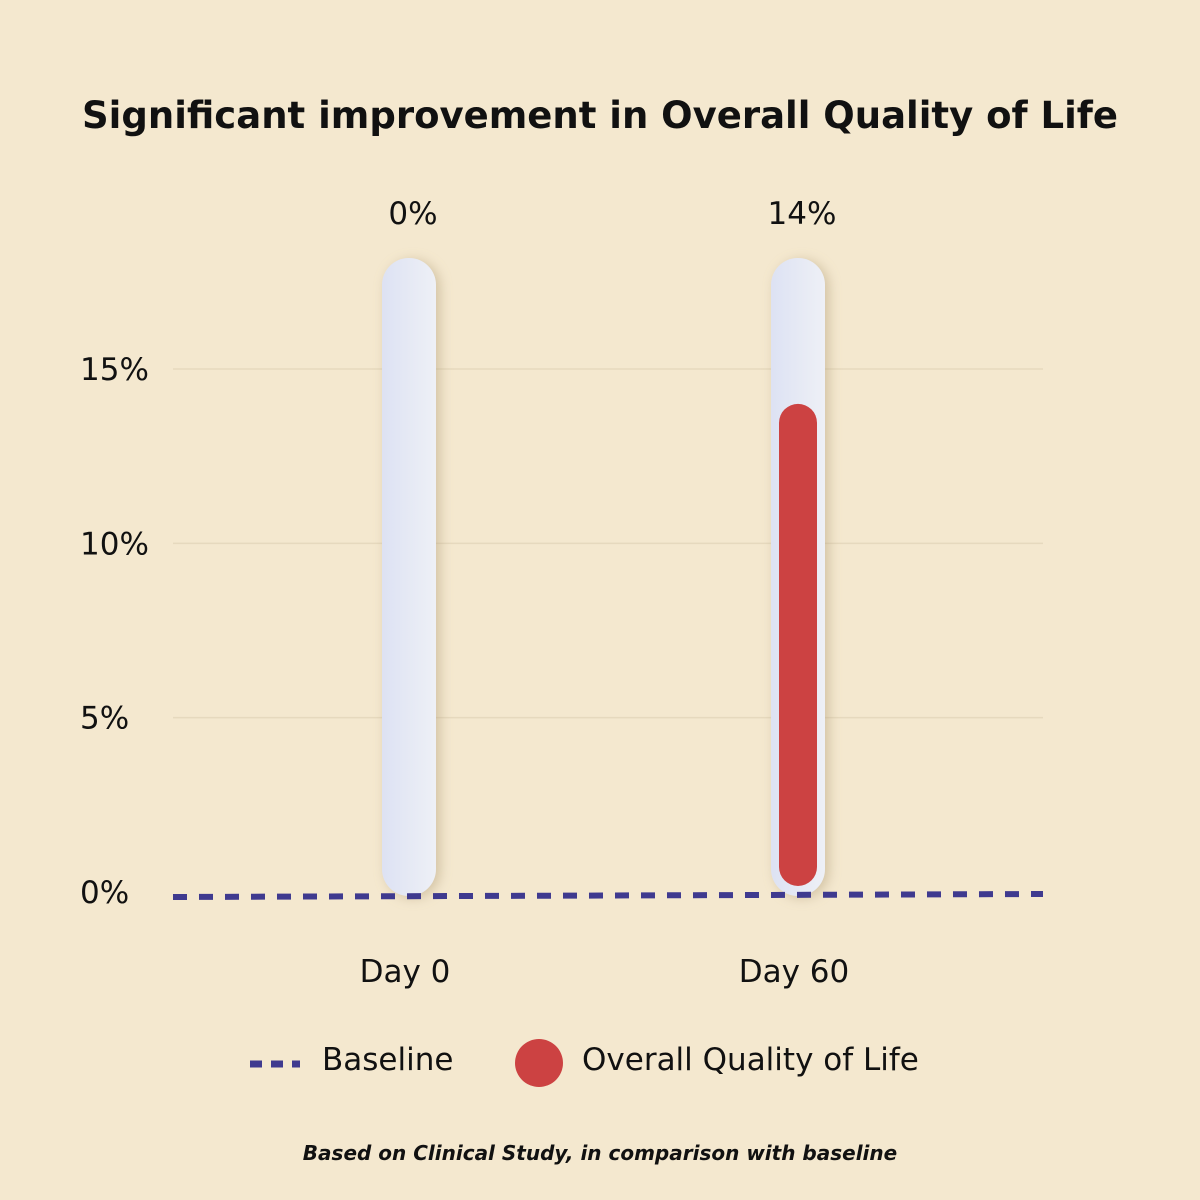  I want to click on bar-track, so click(409, 577).